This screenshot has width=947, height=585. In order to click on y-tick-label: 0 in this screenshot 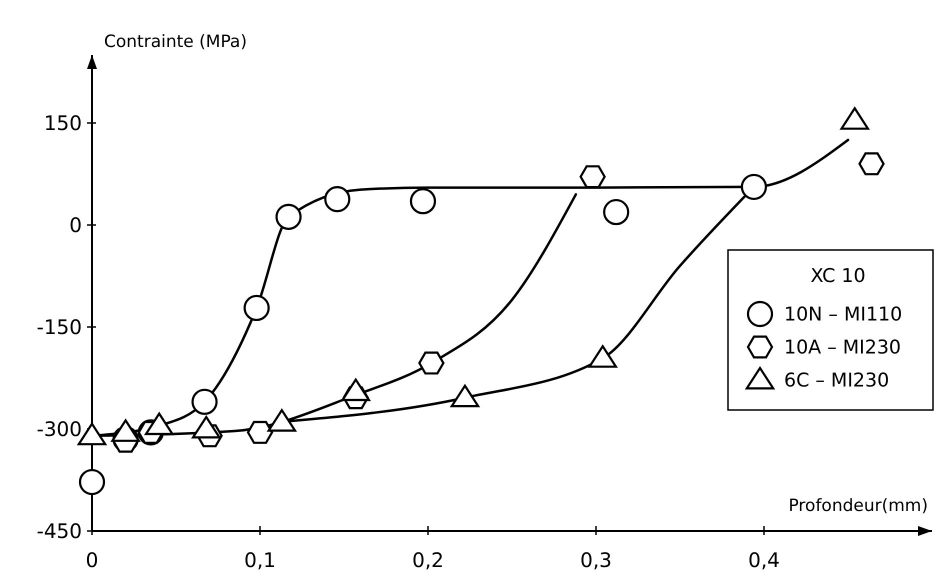, I will do `click(75, 225)`.